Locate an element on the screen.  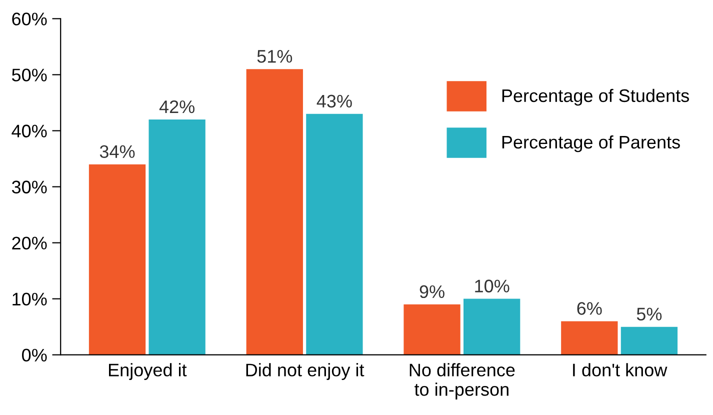
data-label: 6% is located at coordinates (589, 308).